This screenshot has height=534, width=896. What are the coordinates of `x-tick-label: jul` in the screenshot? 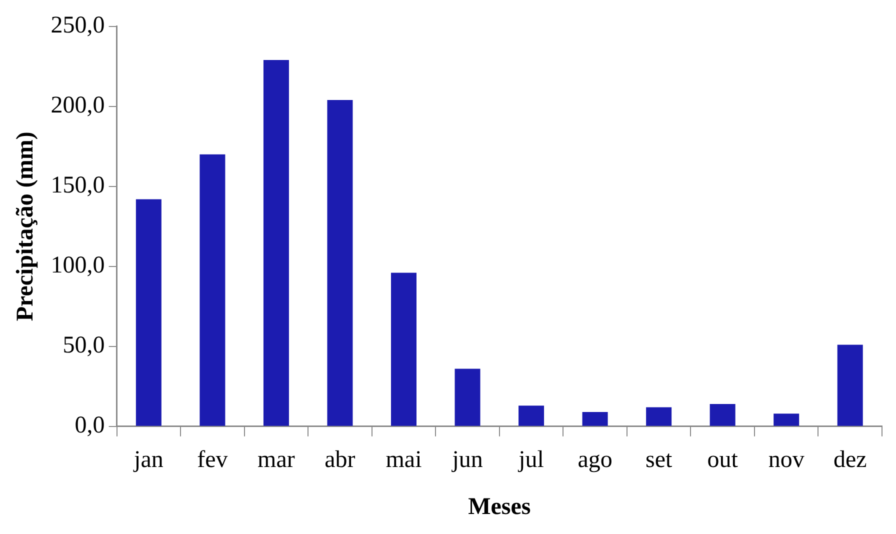 It's located at (531, 460).